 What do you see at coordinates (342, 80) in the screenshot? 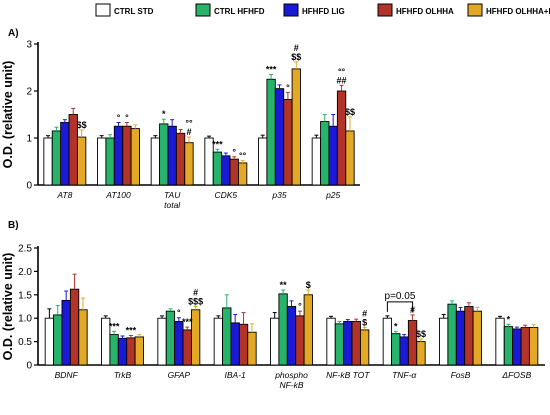
I see `significance-mark: ##` at bounding box center [342, 80].